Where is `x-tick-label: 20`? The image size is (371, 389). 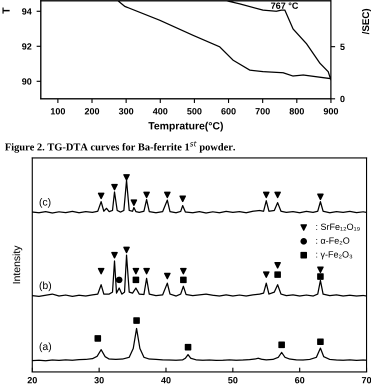
x-tick-label: 20 is located at coordinates (32, 380).